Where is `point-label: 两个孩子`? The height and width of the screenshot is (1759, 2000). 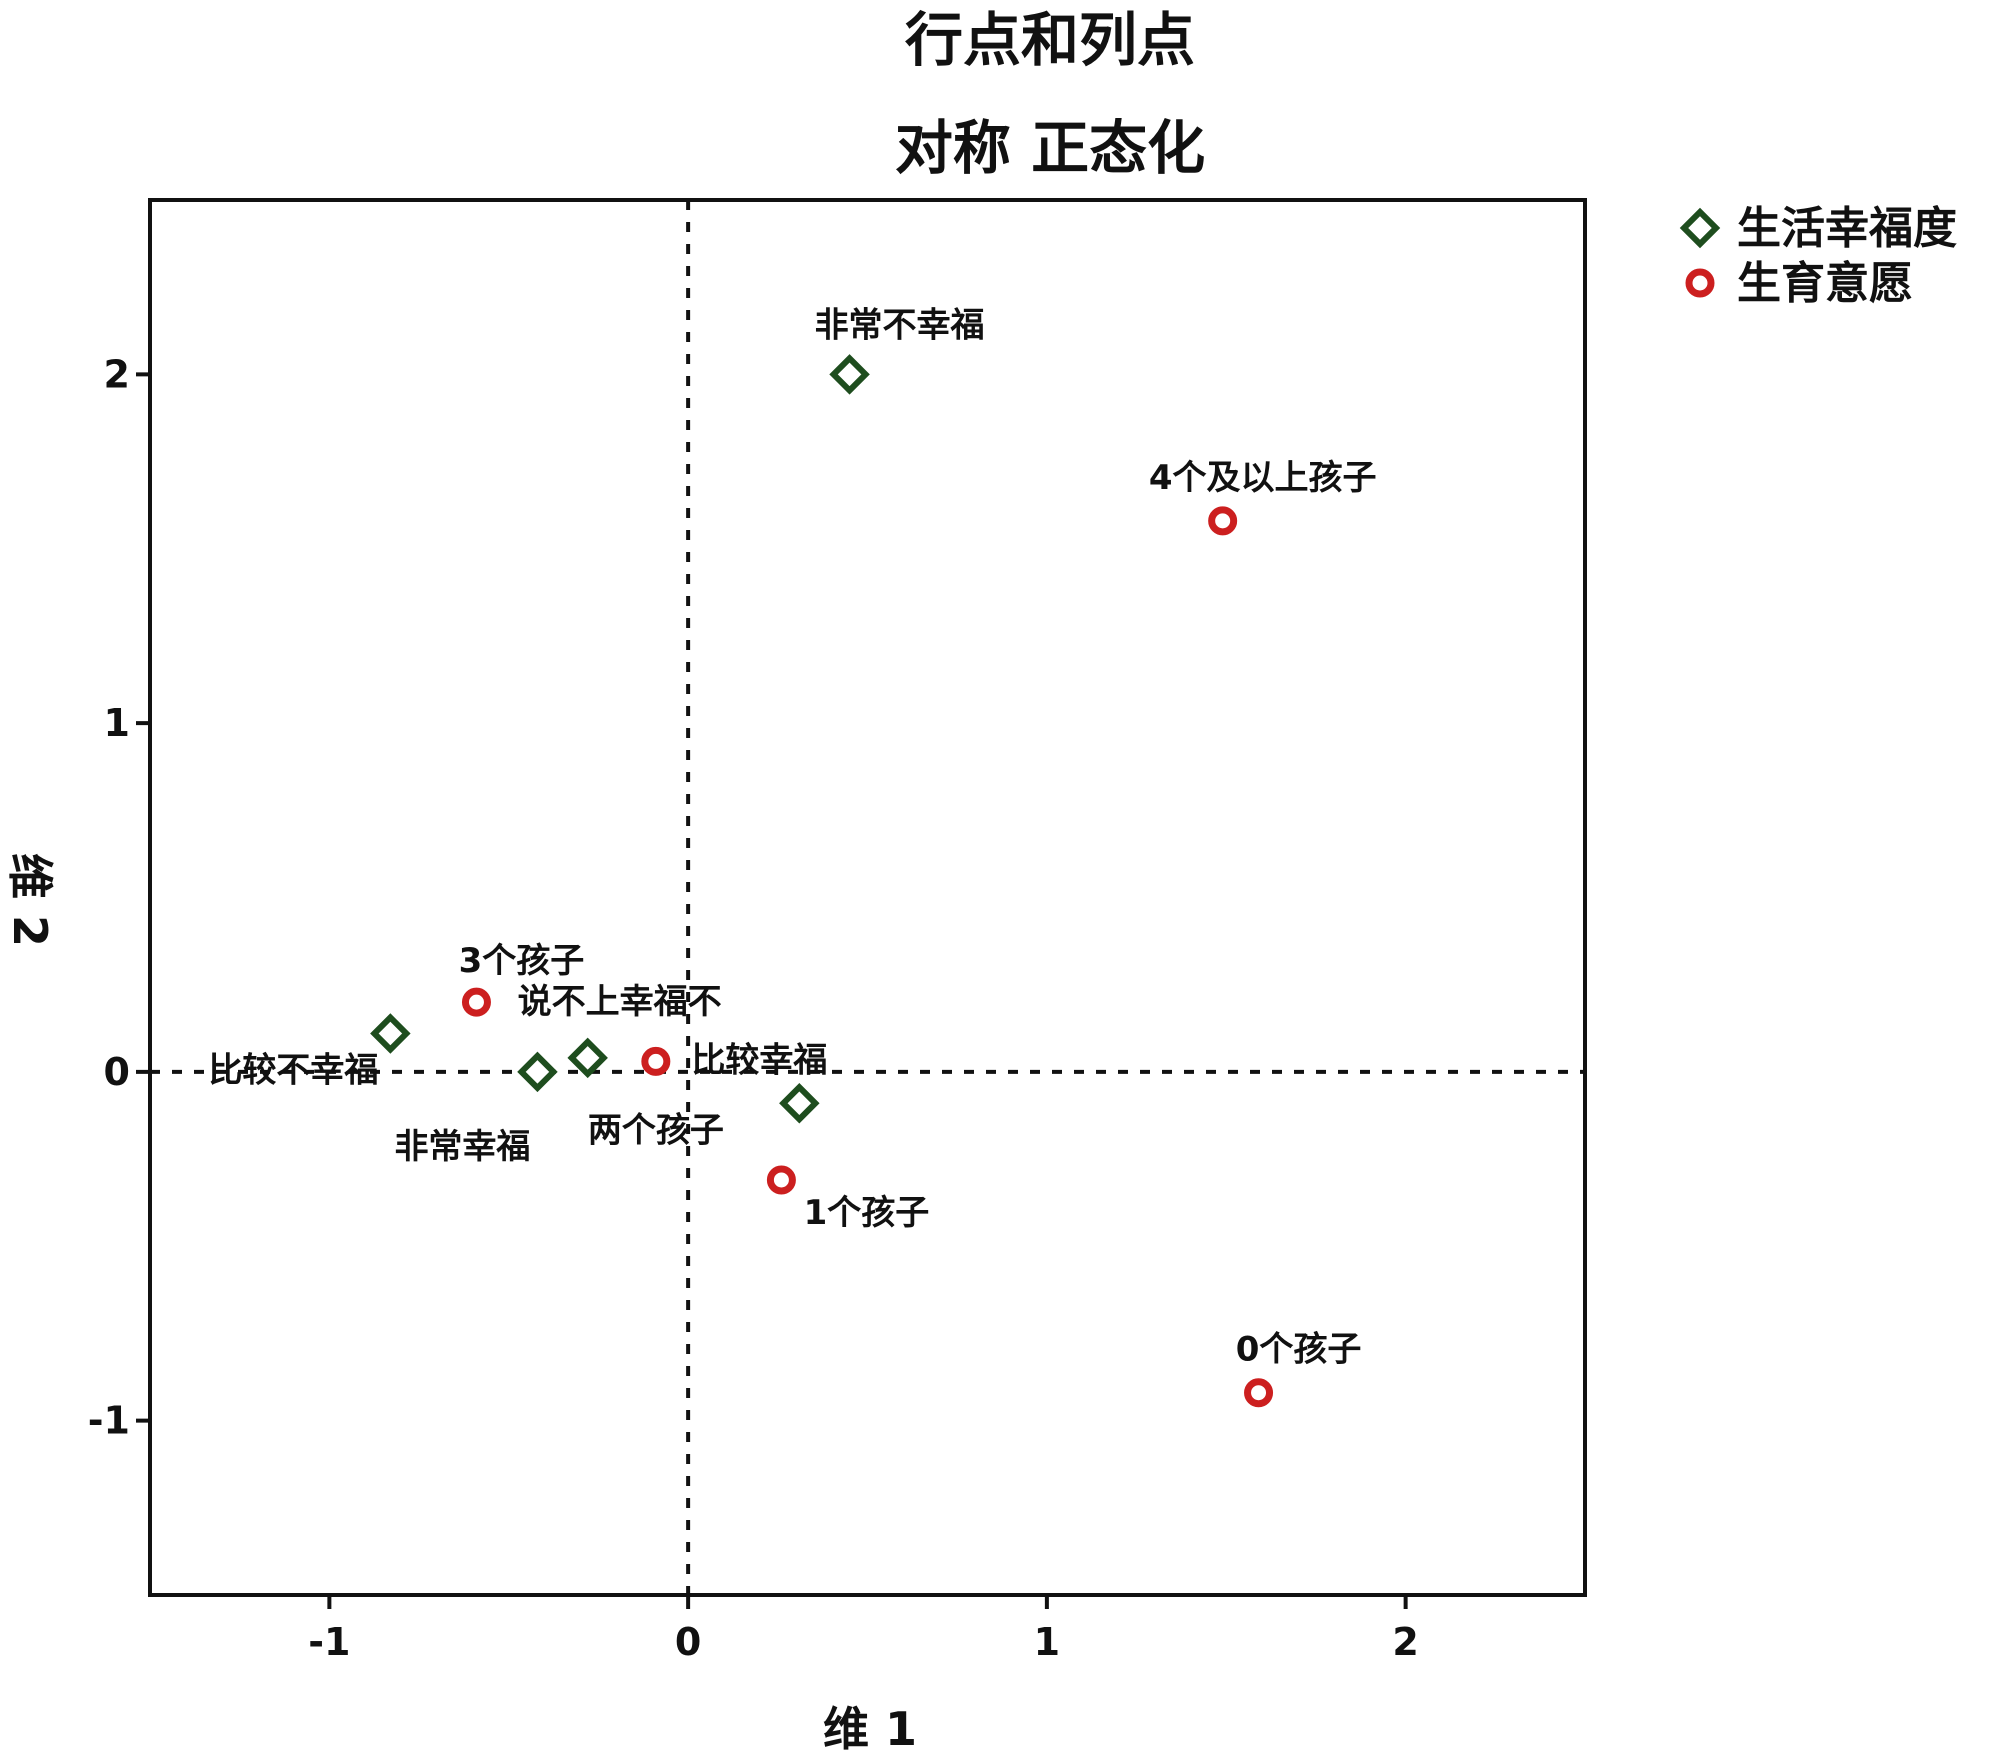
point-label: 两个孩子 is located at coordinates (656, 1130).